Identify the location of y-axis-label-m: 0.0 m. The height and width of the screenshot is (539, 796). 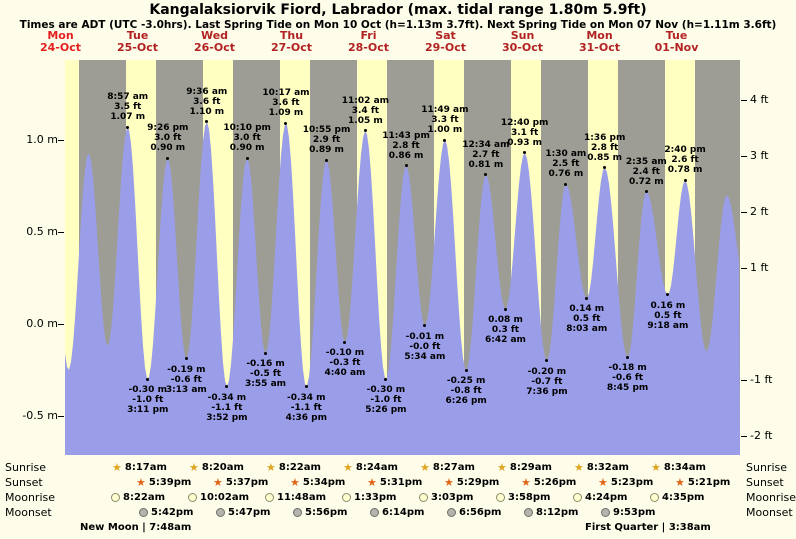
(42, 323).